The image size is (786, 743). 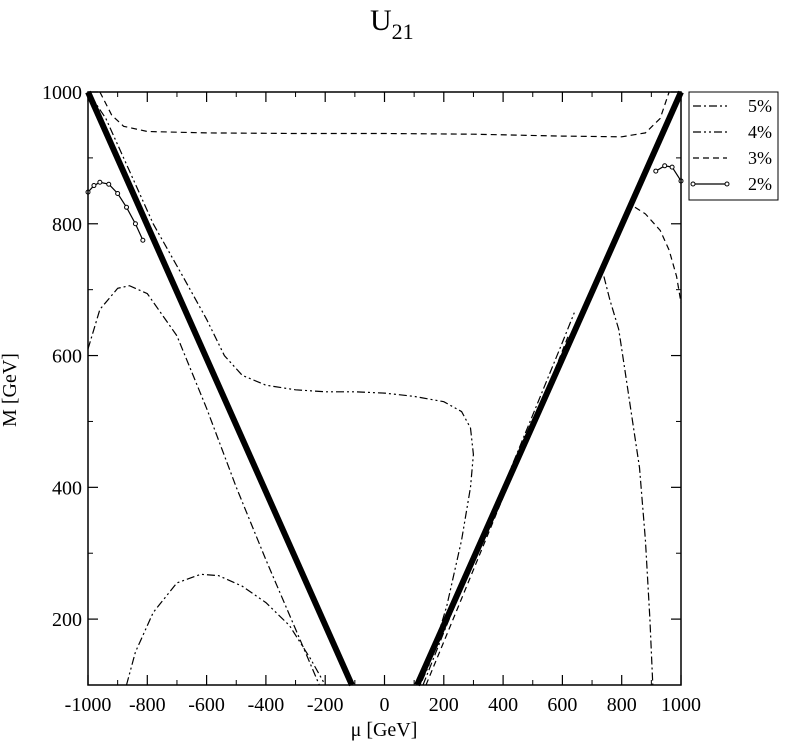 What do you see at coordinates (88, 705) in the screenshot?
I see `x-tick-label: -1000` at bounding box center [88, 705].